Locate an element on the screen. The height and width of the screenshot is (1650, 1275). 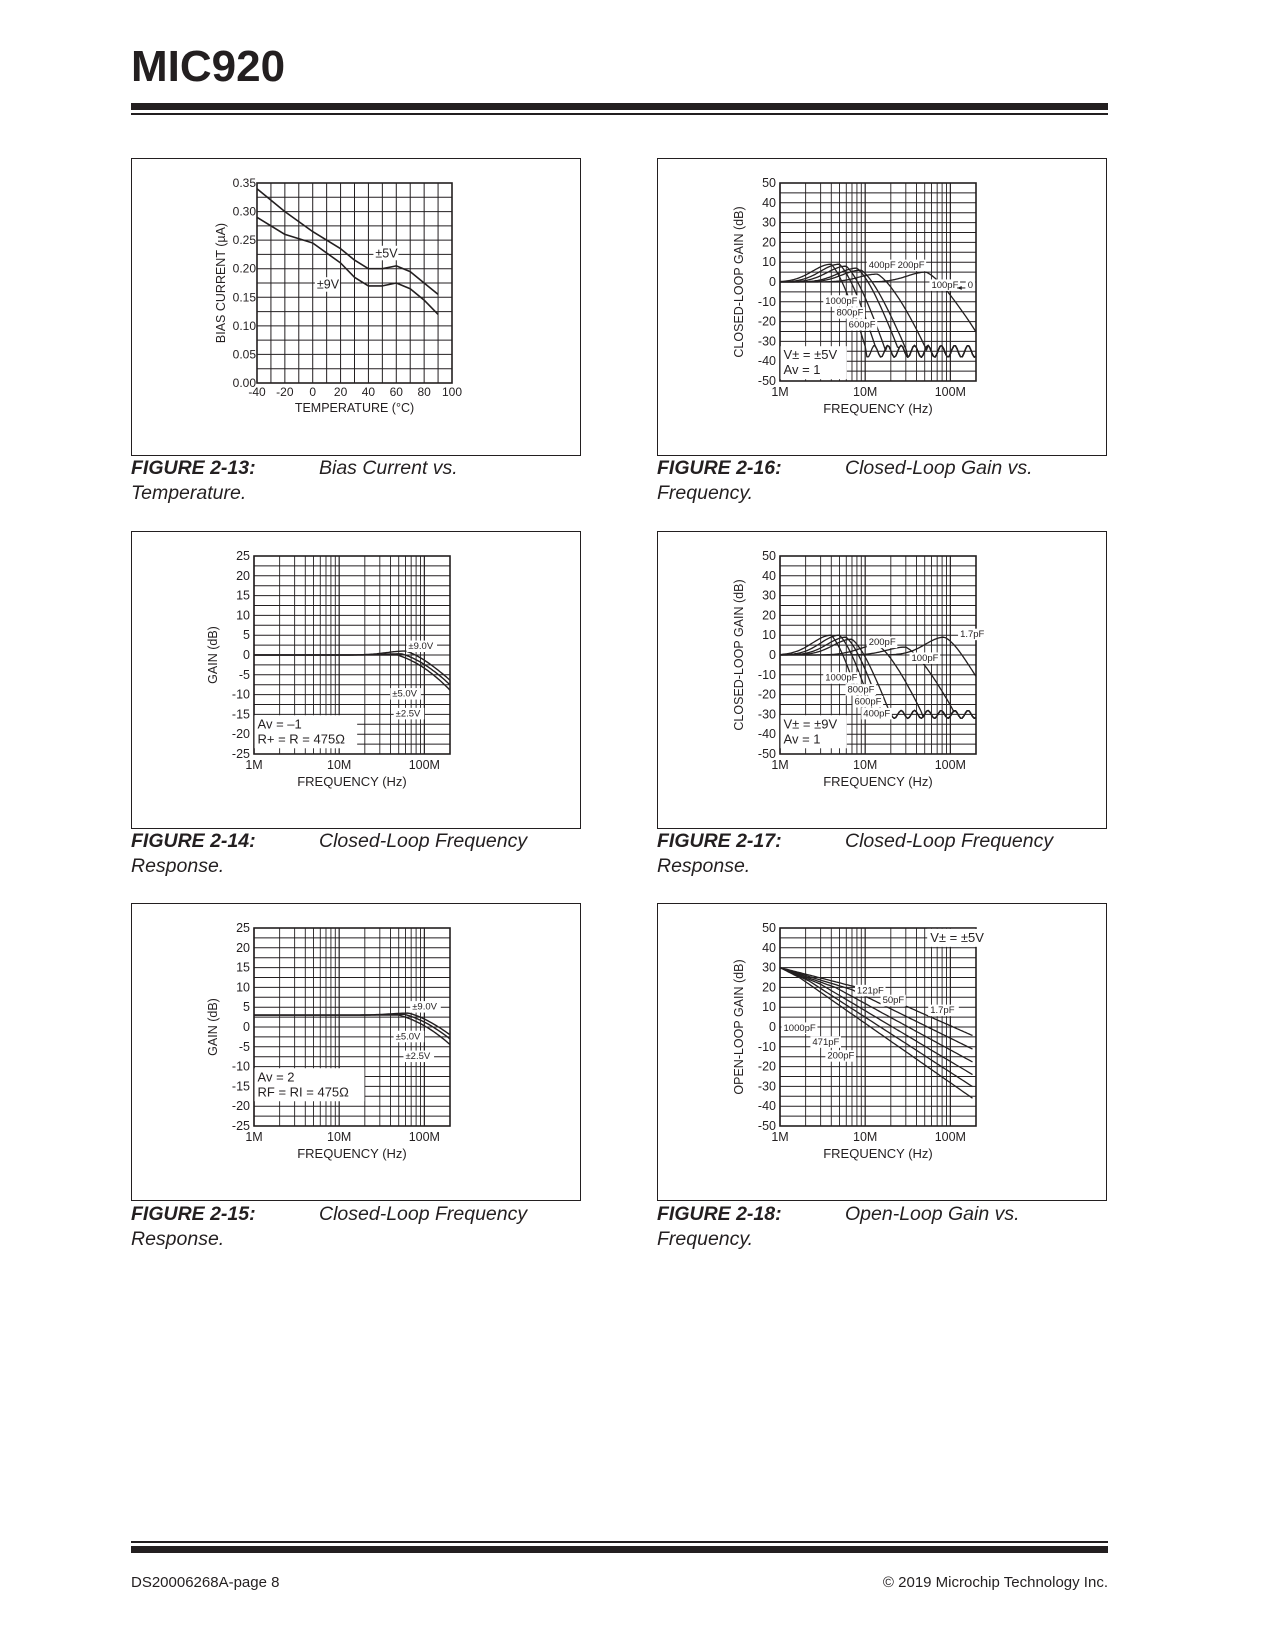
caption-text: Closed-Loop Gain vs. is located at coordinates (939, 468).